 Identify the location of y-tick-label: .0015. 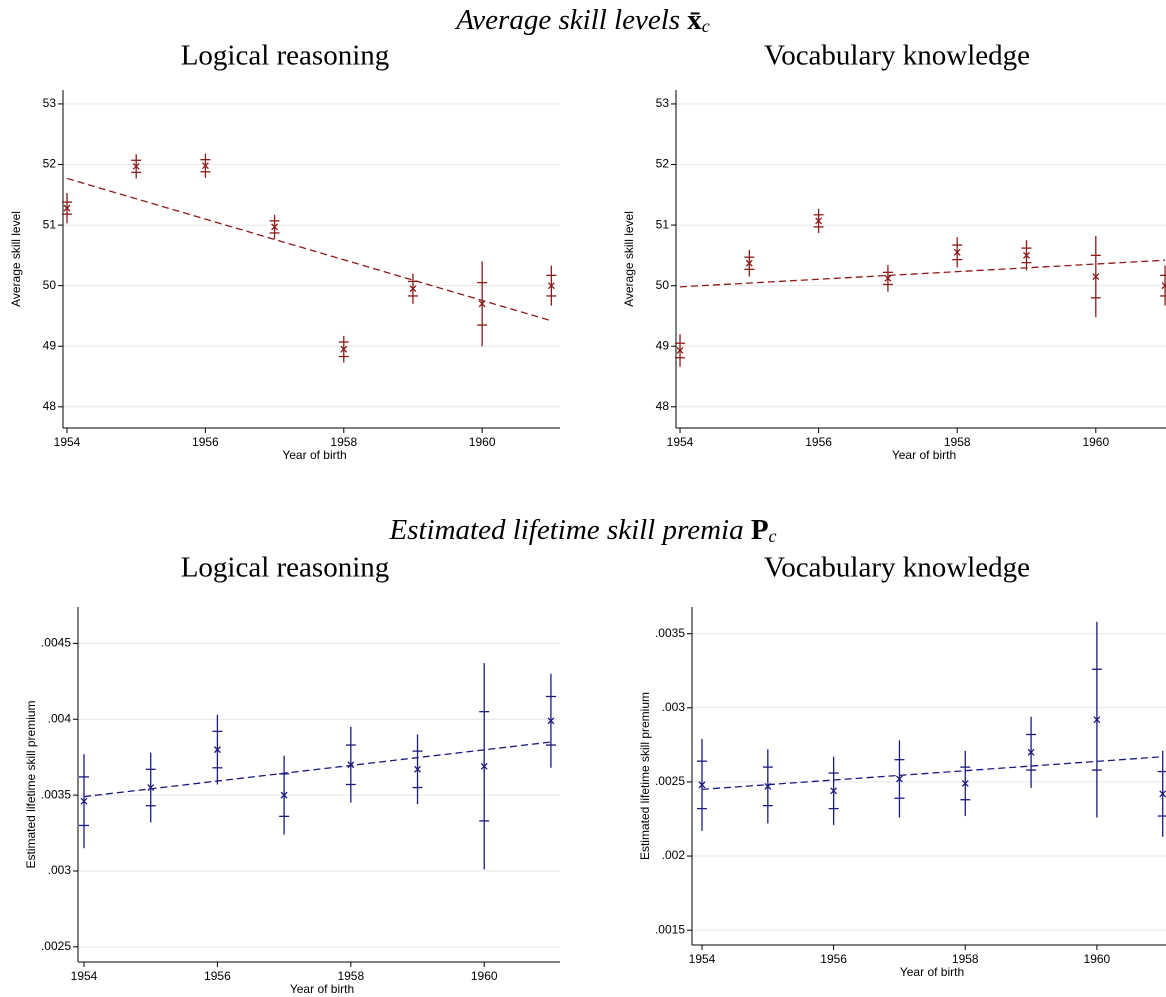
(670, 929).